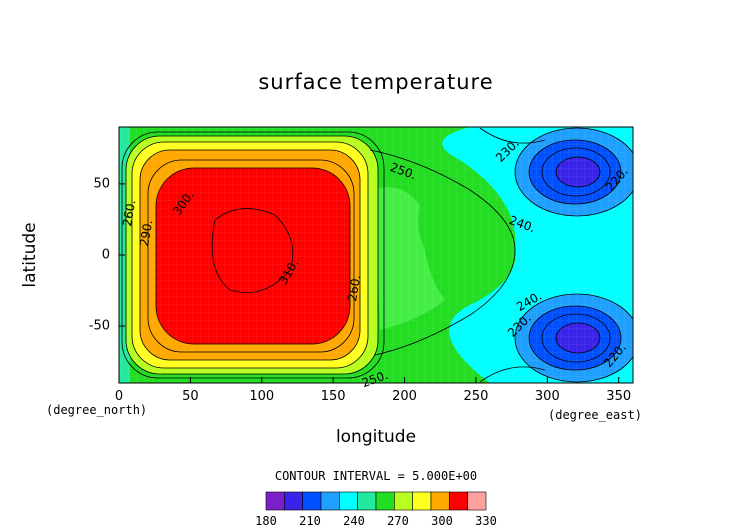  I want to click on chart-title: surface temperature, so click(376, 82).